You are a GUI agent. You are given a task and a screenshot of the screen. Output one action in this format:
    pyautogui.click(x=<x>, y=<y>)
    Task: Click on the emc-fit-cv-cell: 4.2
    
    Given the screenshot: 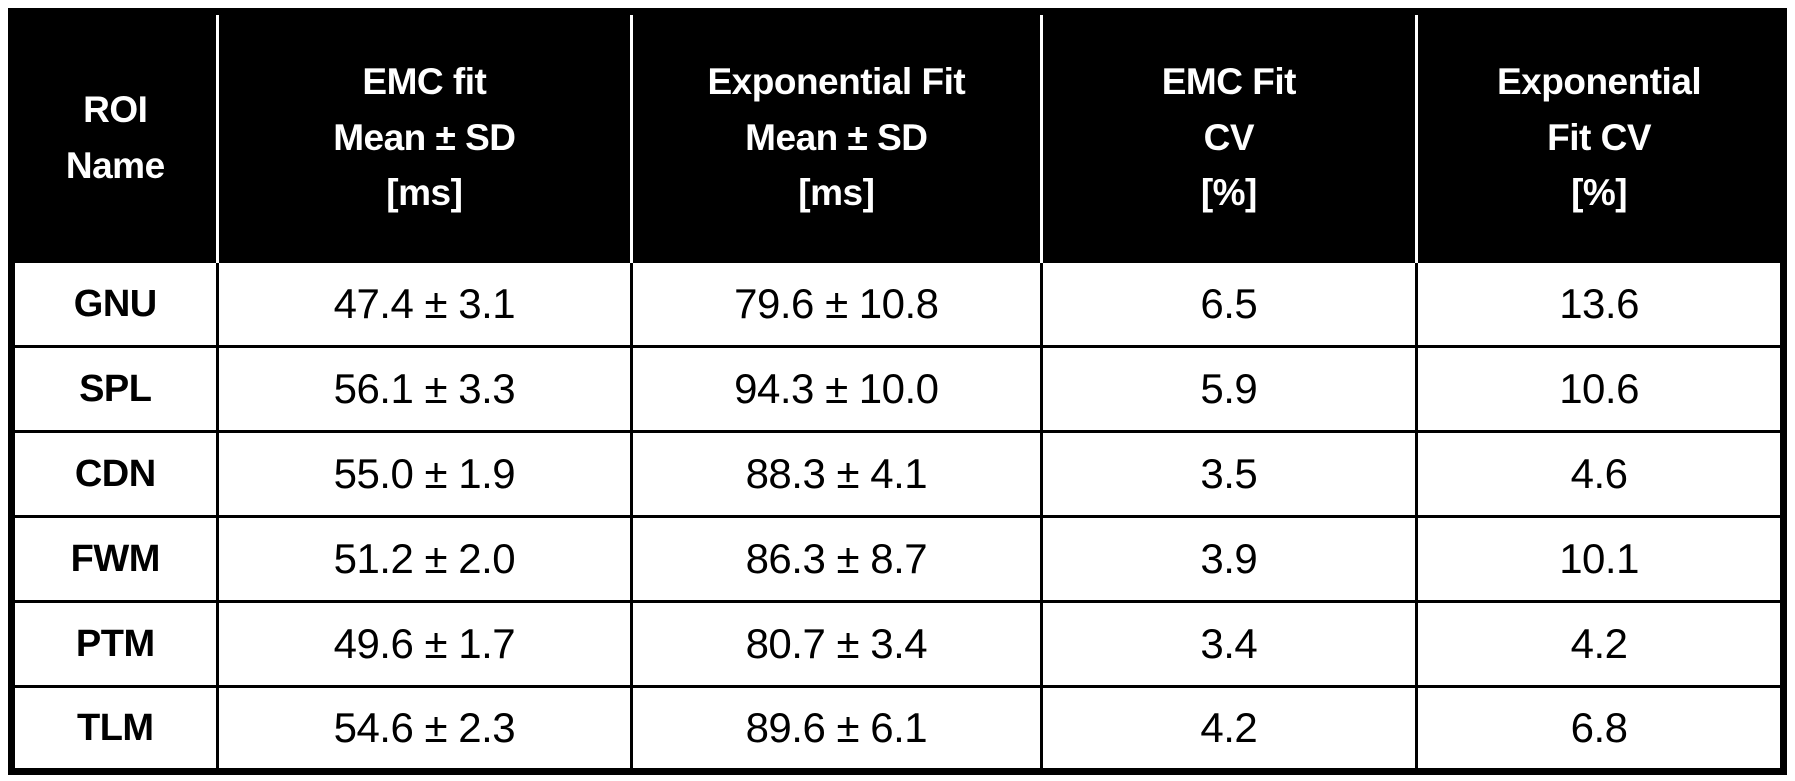 What is the action you would take?
    pyautogui.click(x=1229, y=729)
    